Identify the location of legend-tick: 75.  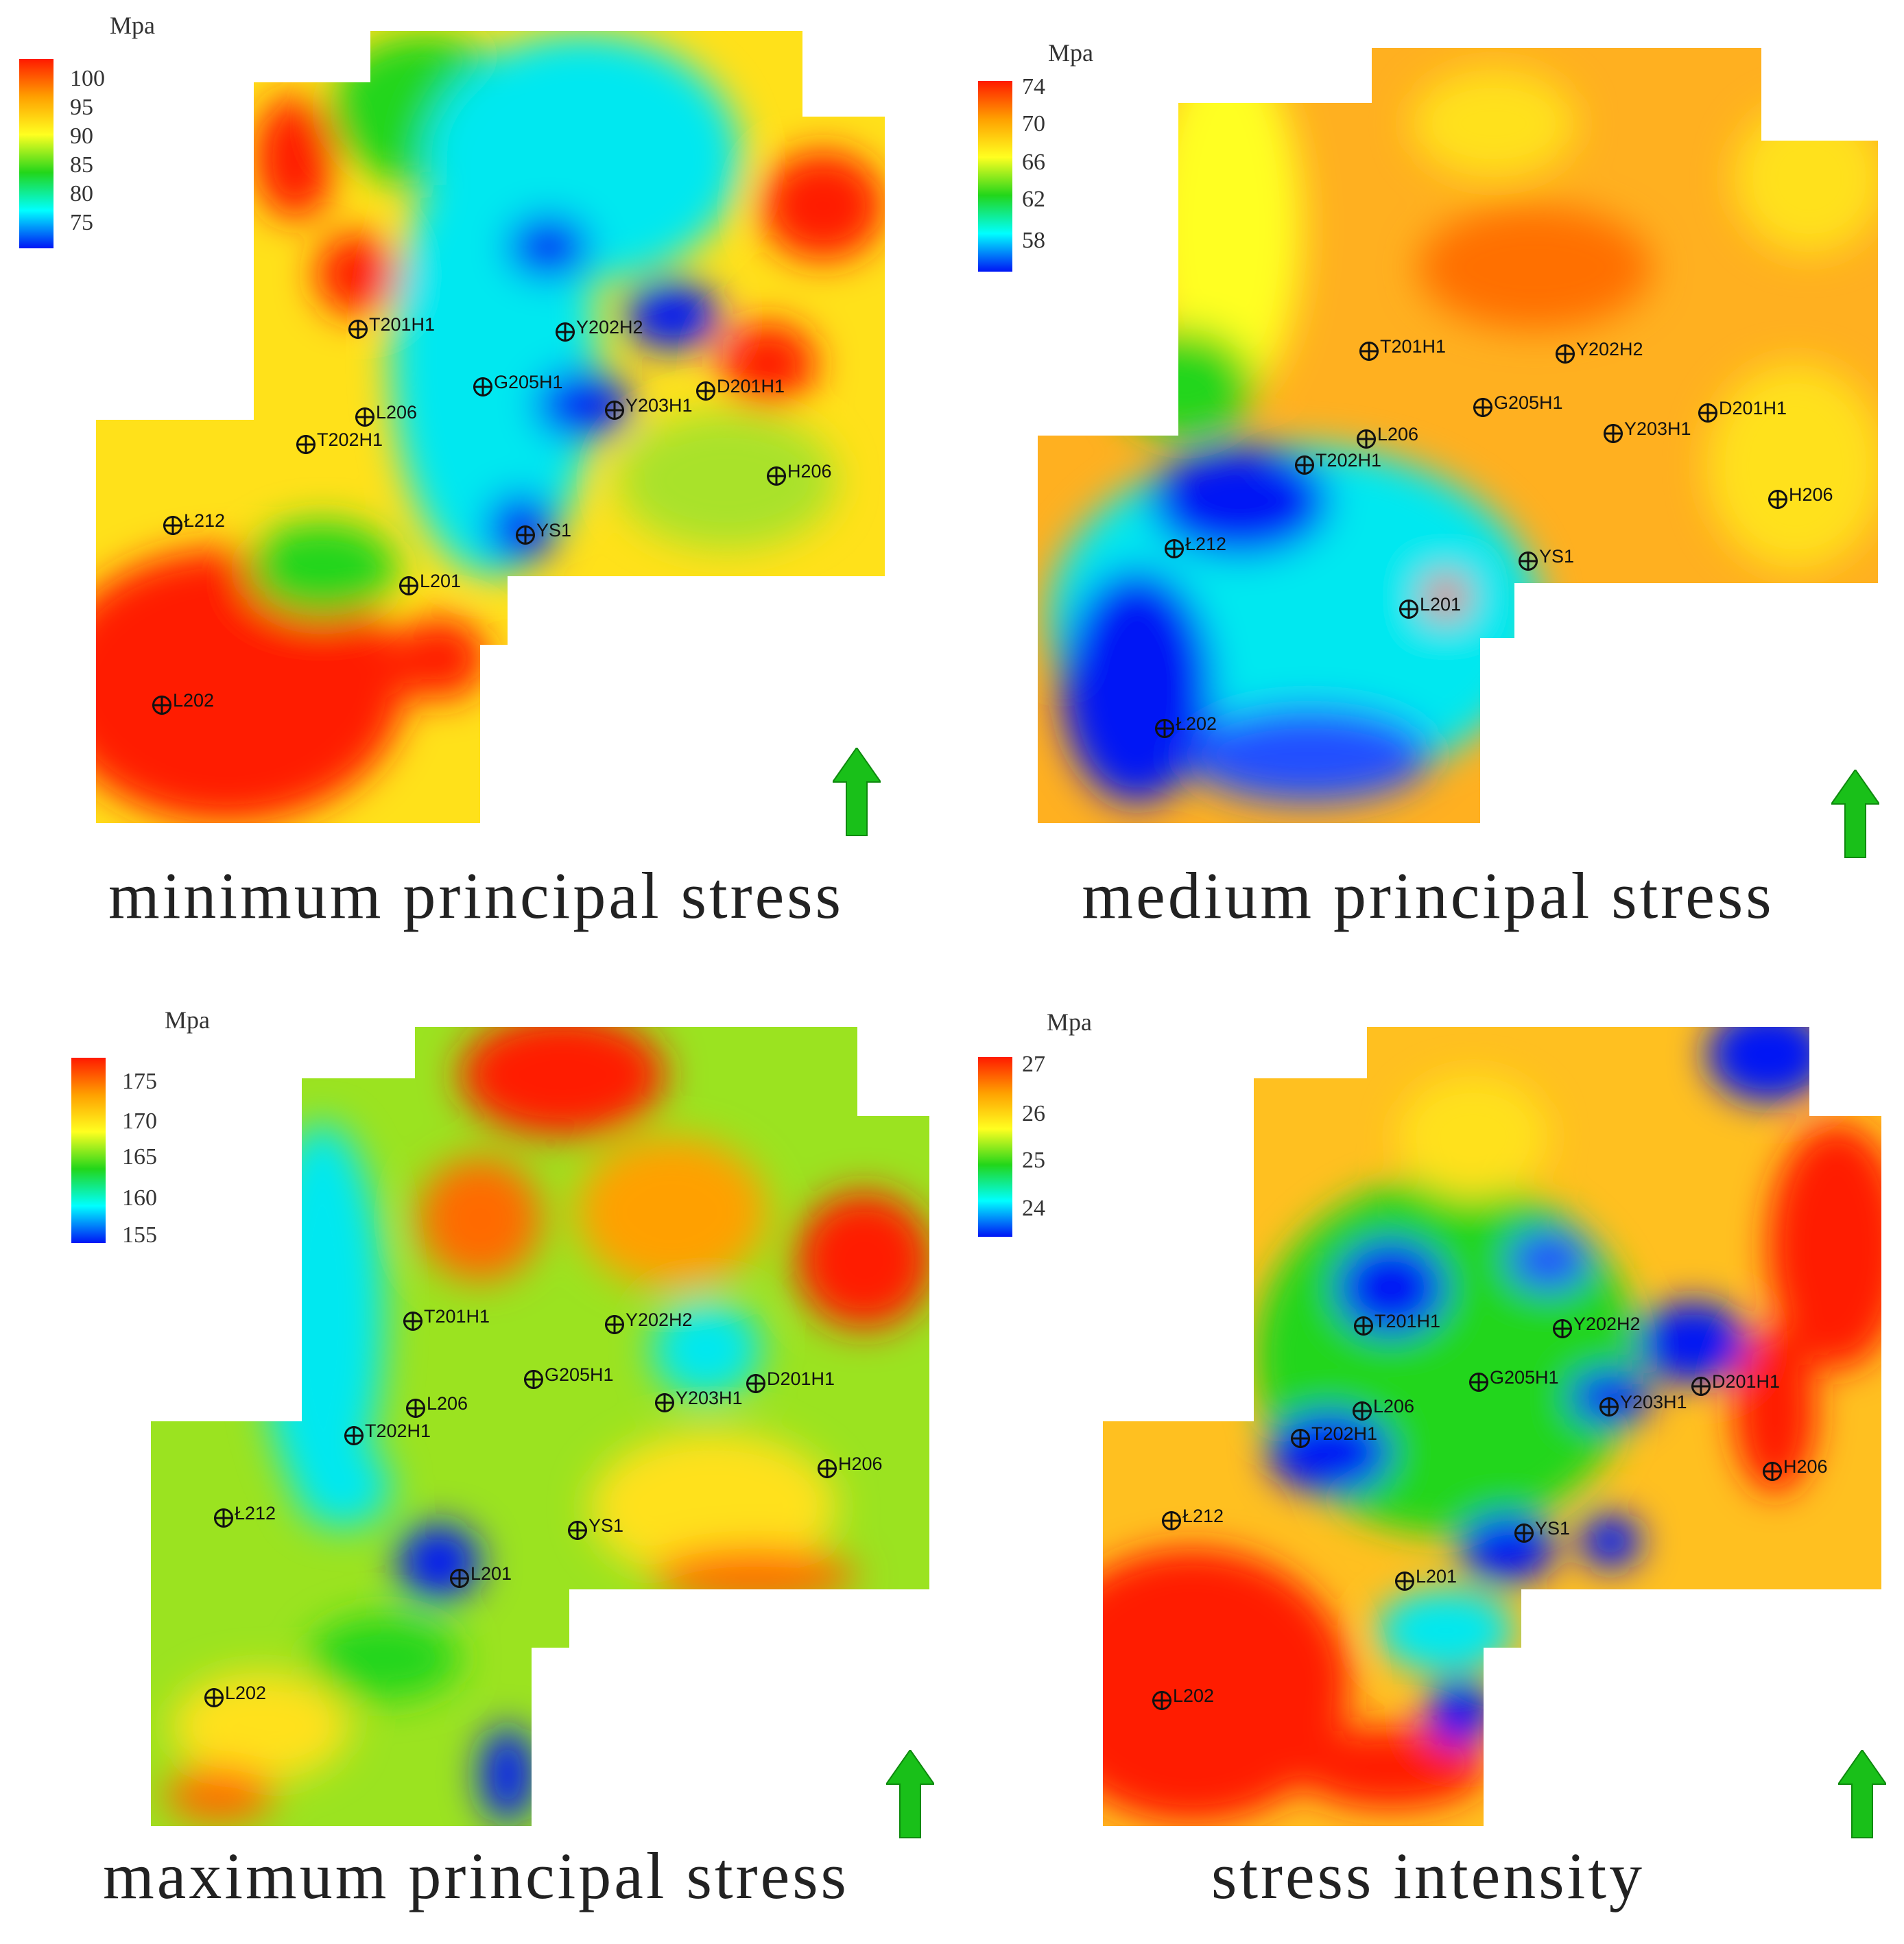
(81, 223).